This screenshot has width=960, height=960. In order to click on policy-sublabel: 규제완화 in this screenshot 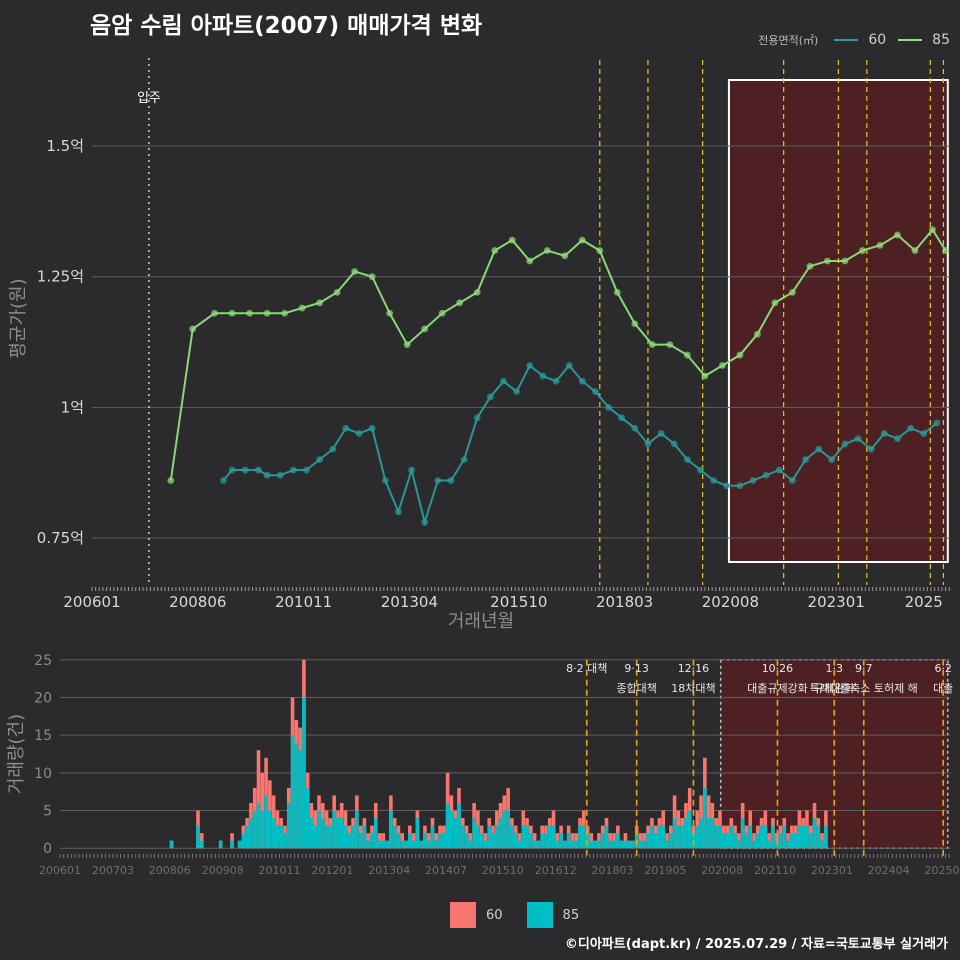, I will do `click(834, 688)`.